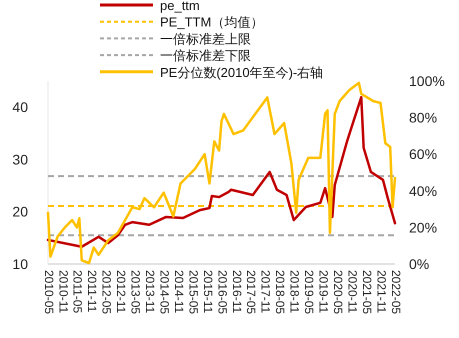 This screenshot has height=338, width=459. I want to click on legend-label: PE分位数(2010年至今)-右轴, so click(242, 72).